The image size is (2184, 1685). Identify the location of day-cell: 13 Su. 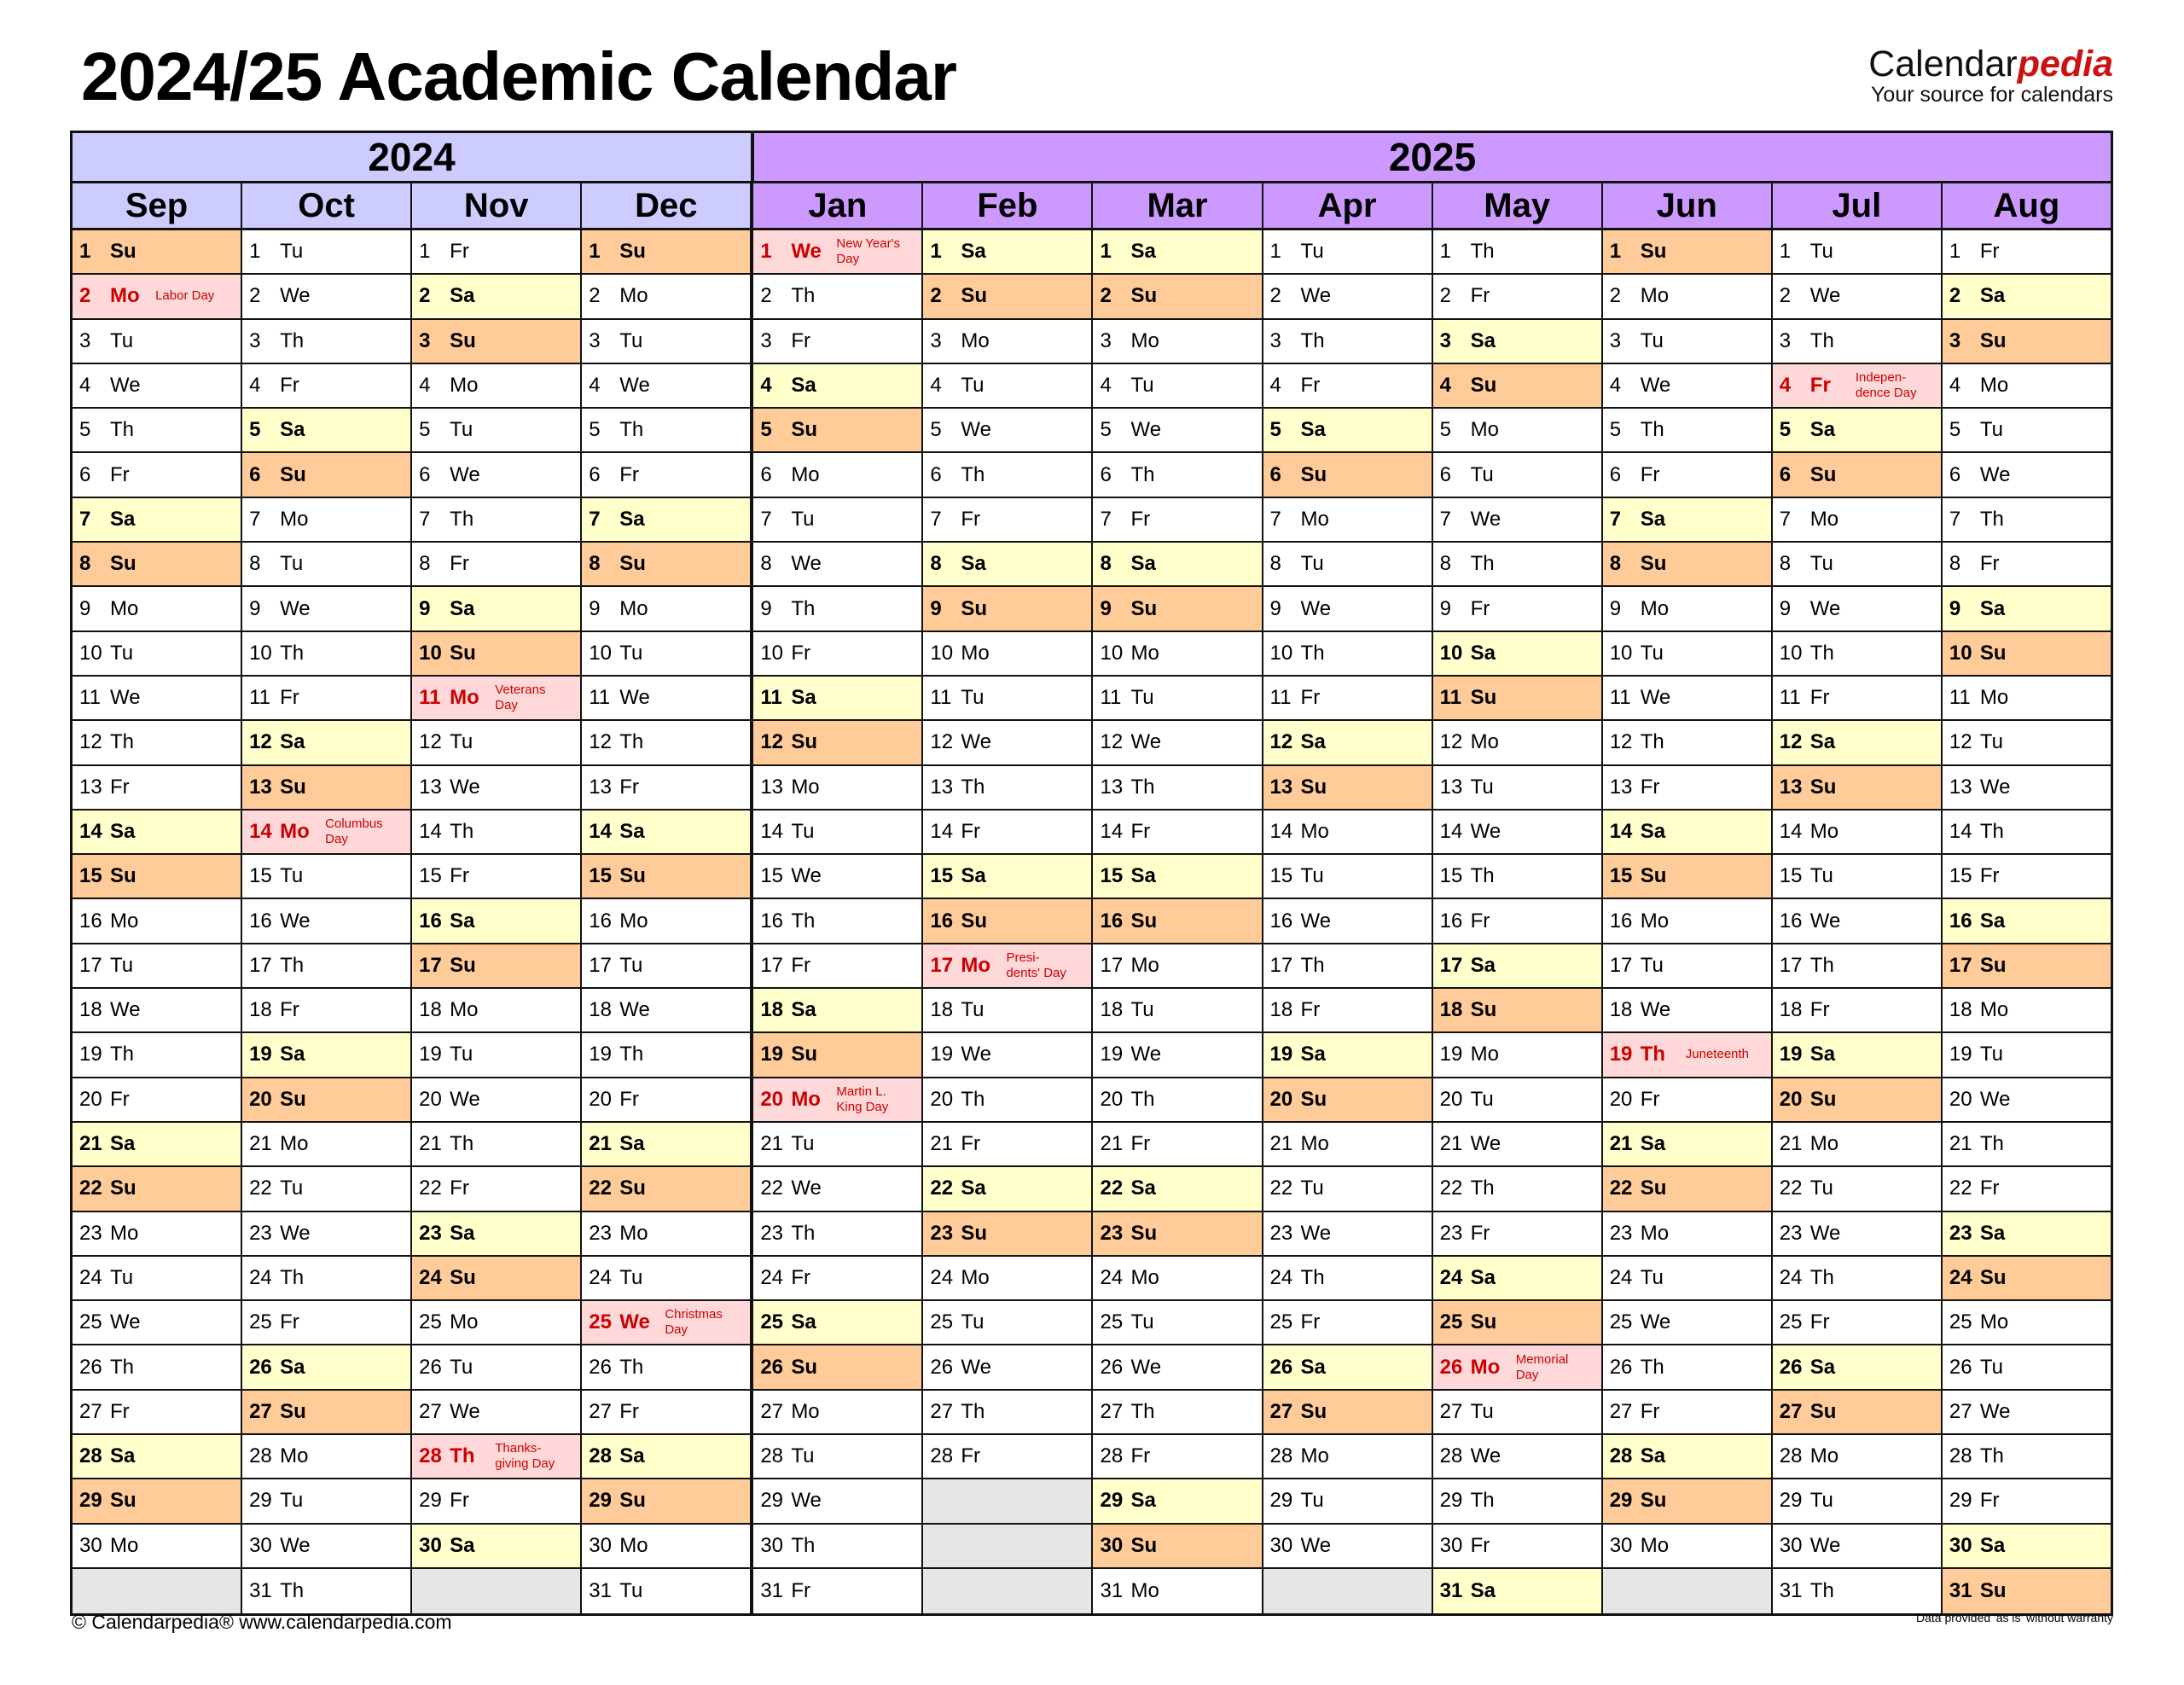
(1857, 788).